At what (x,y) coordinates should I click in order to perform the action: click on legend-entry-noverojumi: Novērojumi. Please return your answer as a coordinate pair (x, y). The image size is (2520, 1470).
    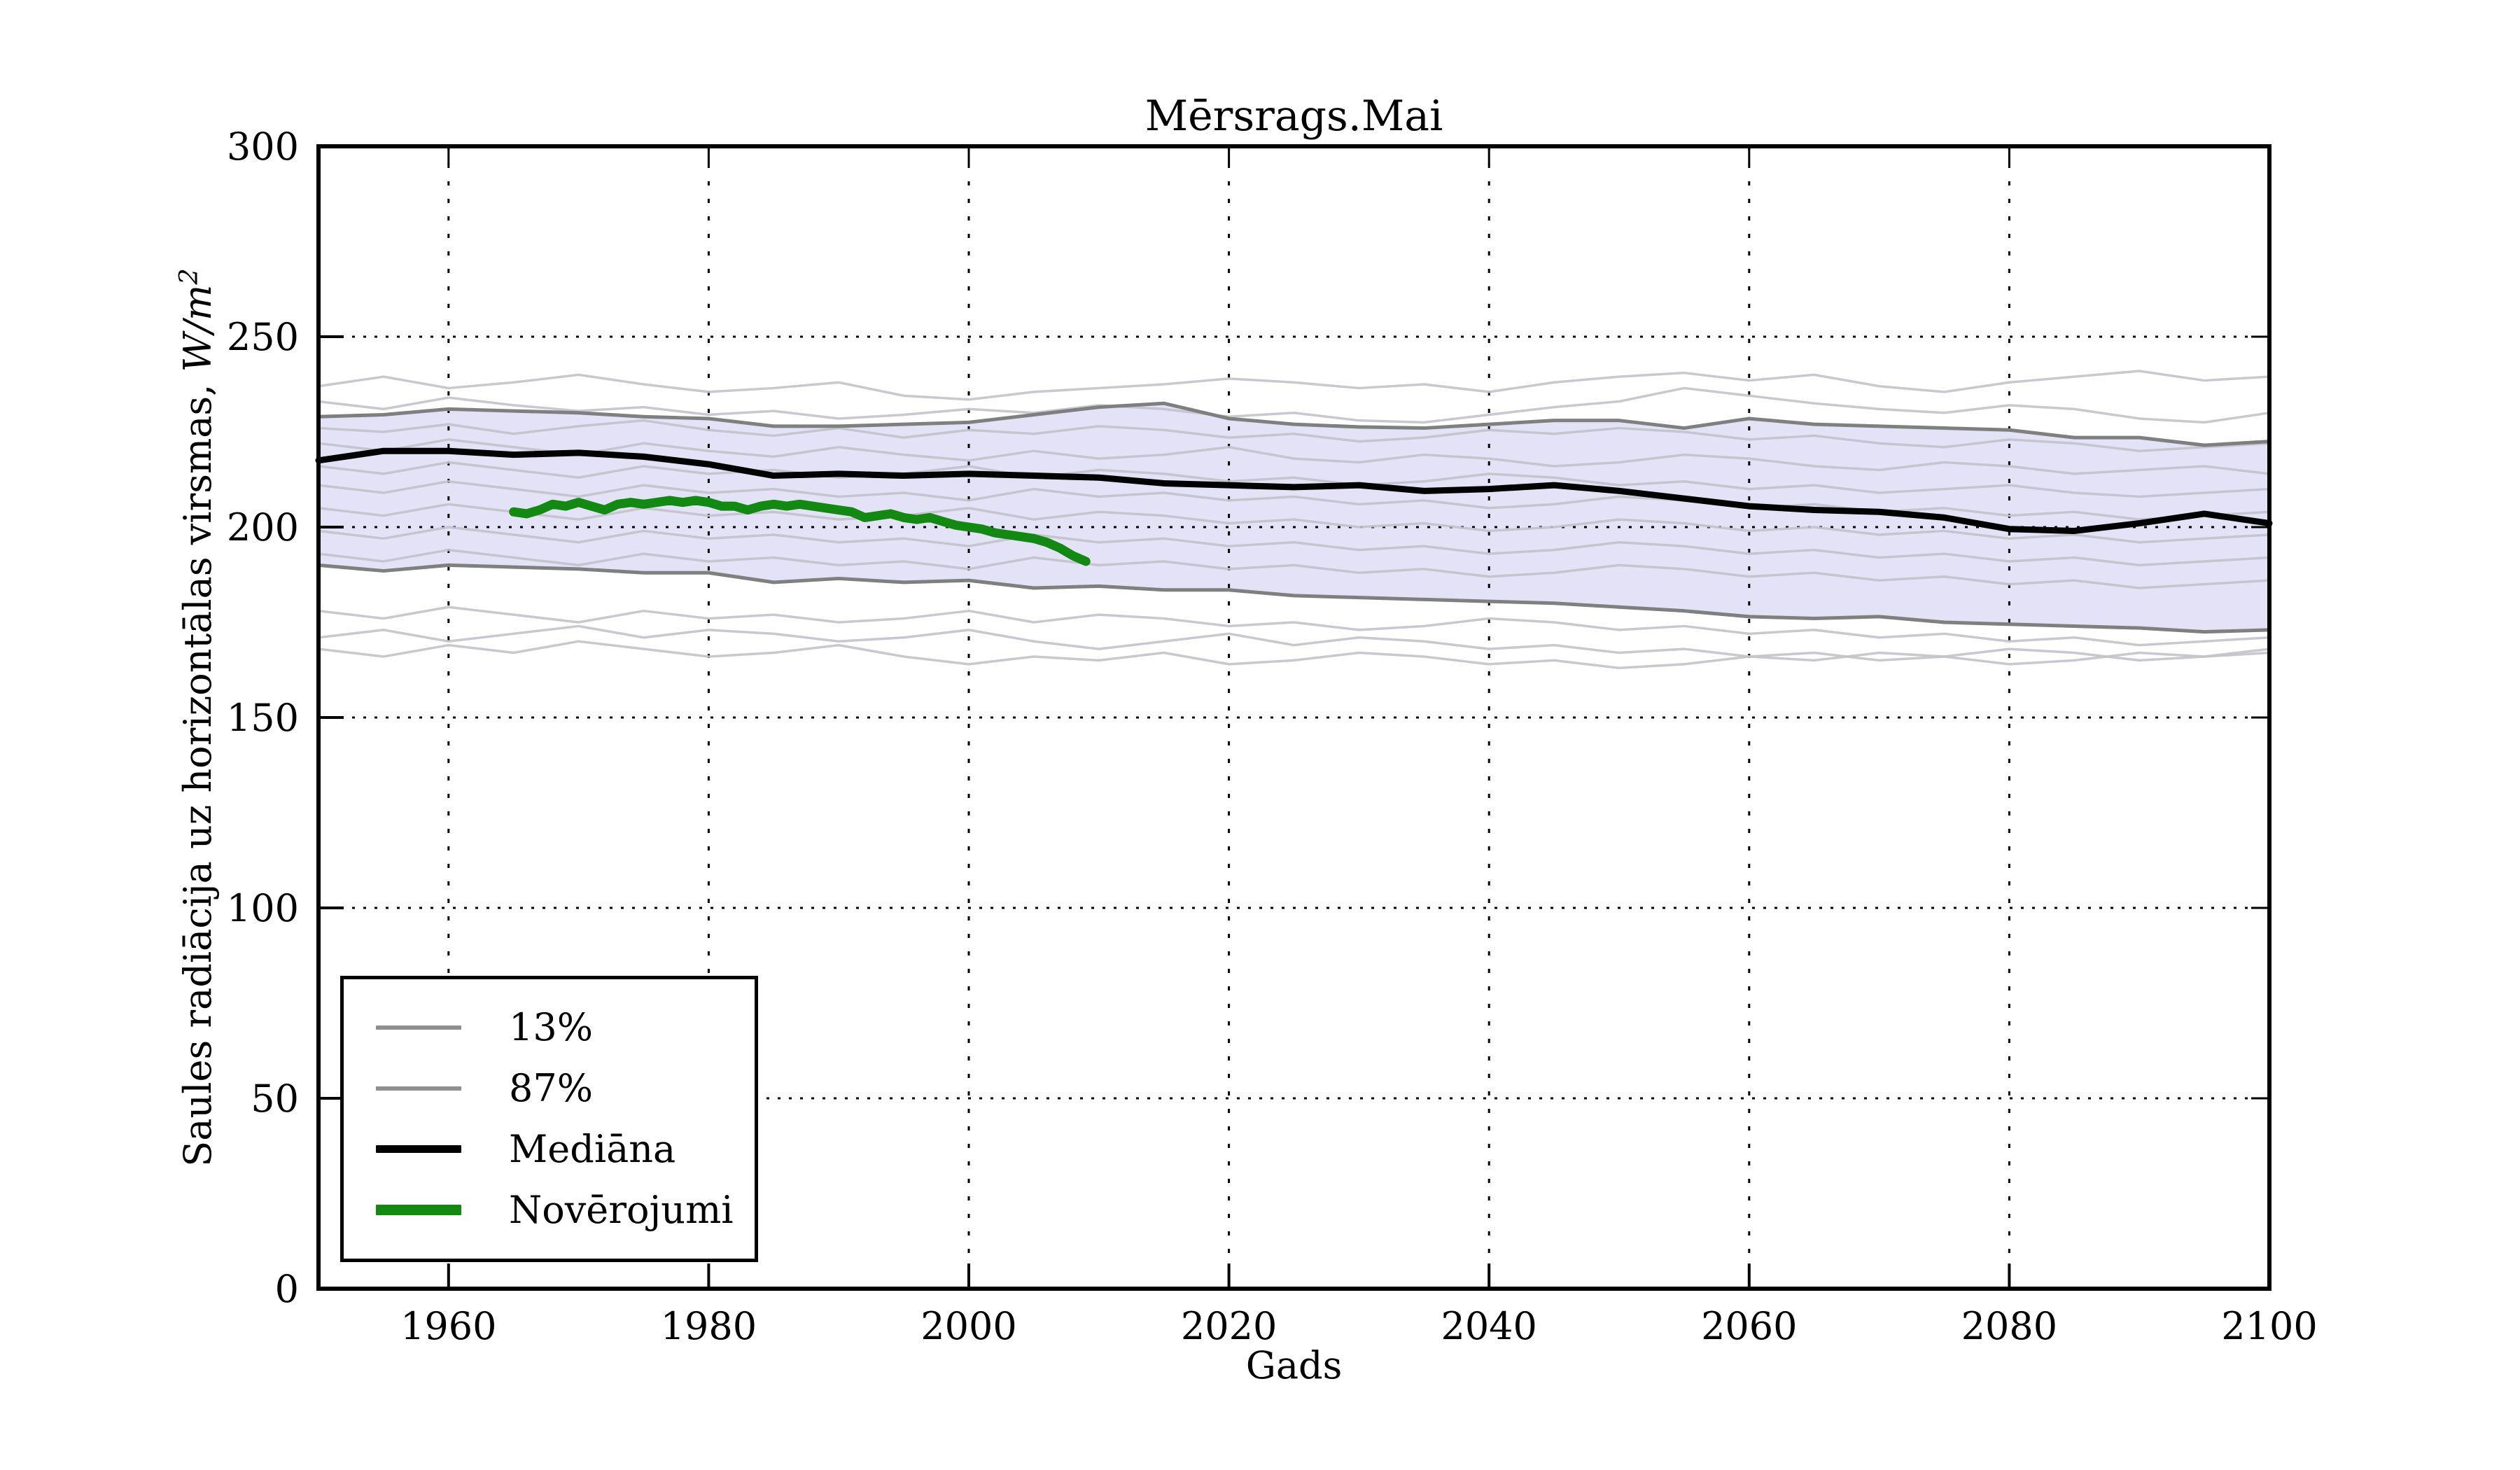
    Looking at the image, I should click on (558, 1210).